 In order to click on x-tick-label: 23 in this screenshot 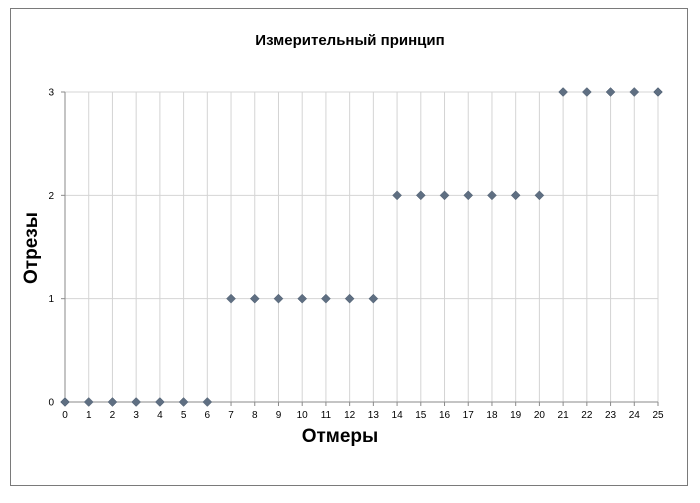, I will do `click(611, 415)`.